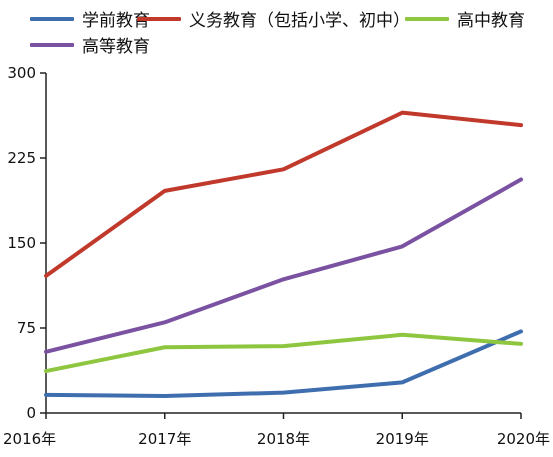 Image resolution: width=553 pixels, height=457 pixels. What do you see at coordinates (523, 439) in the screenshot?
I see `x-tick-label: 2020年` at bounding box center [523, 439].